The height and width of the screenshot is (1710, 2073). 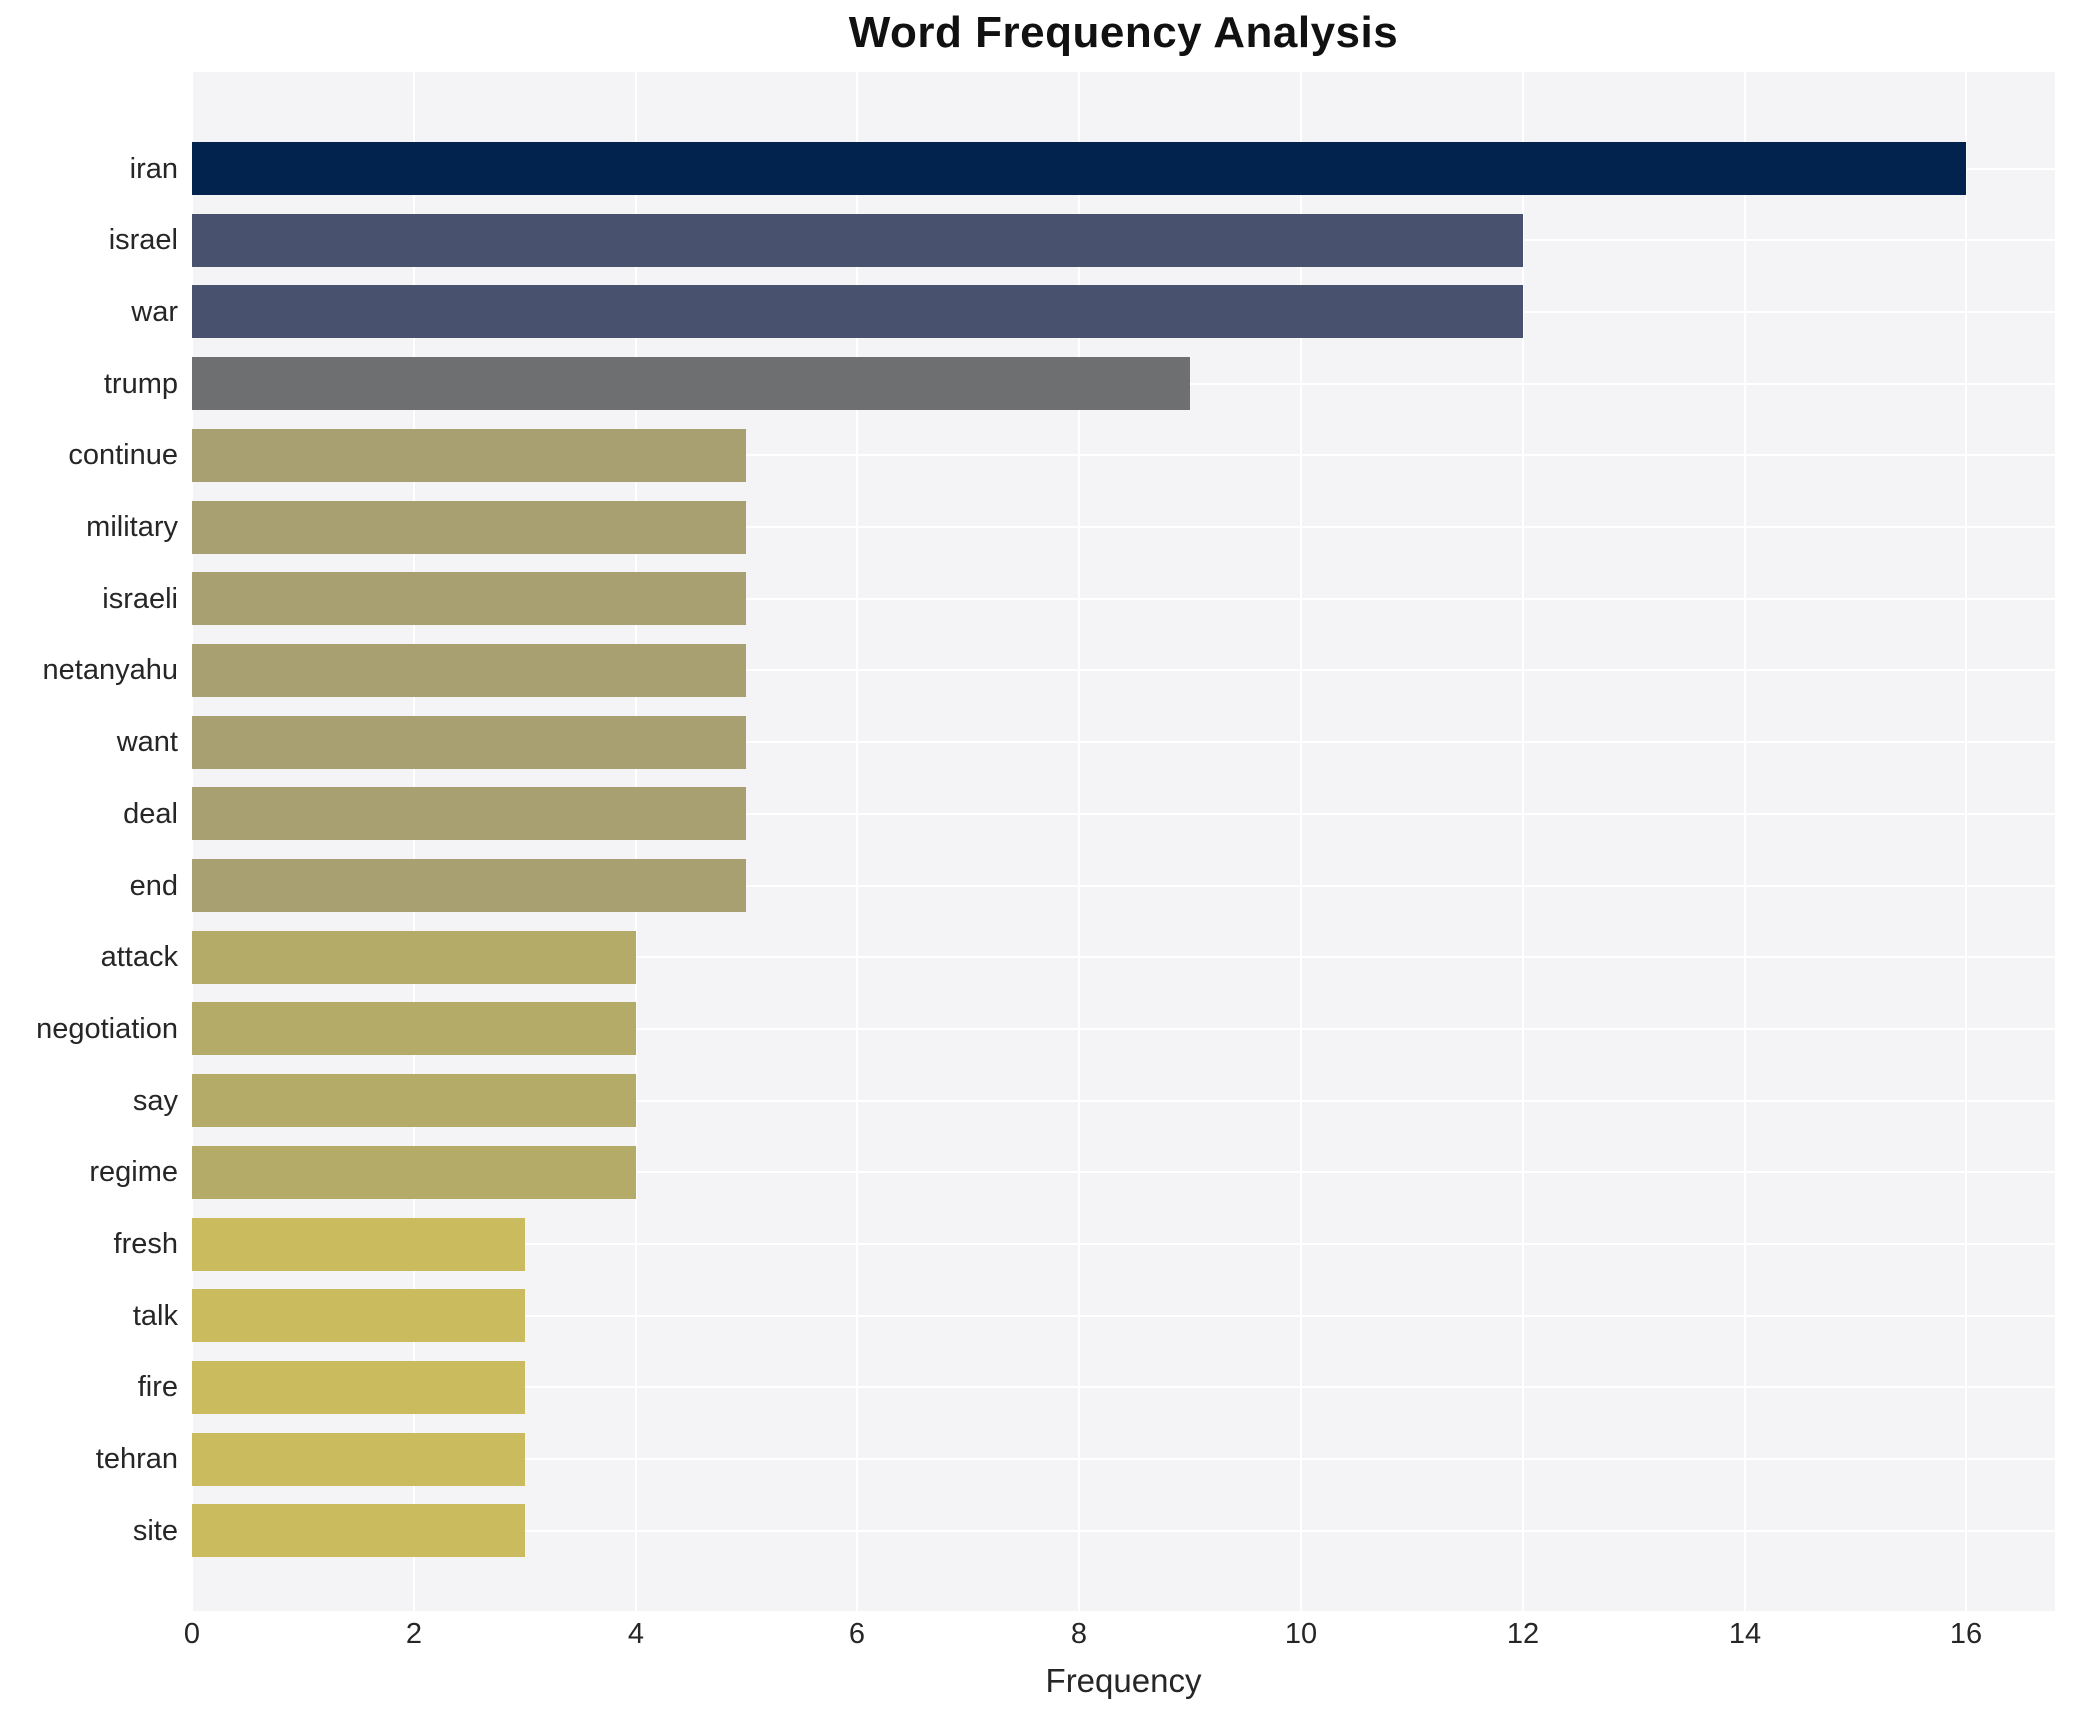 What do you see at coordinates (155, 1101) in the screenshot?
I see `y-tick-label-say: say` at bounding box center [155, 1101].